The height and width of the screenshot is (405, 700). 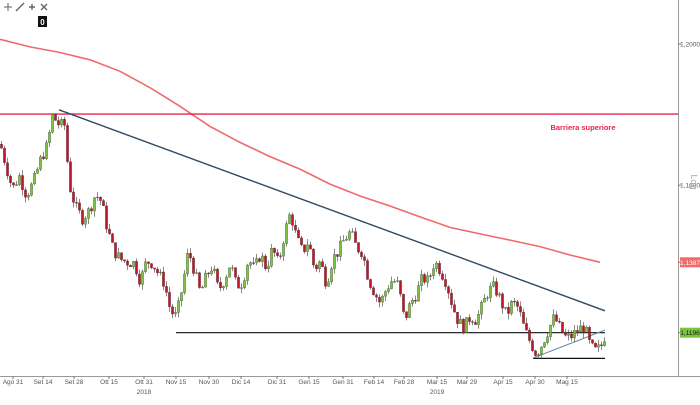 I want to click on channel-line, so click(x=569, y=344).